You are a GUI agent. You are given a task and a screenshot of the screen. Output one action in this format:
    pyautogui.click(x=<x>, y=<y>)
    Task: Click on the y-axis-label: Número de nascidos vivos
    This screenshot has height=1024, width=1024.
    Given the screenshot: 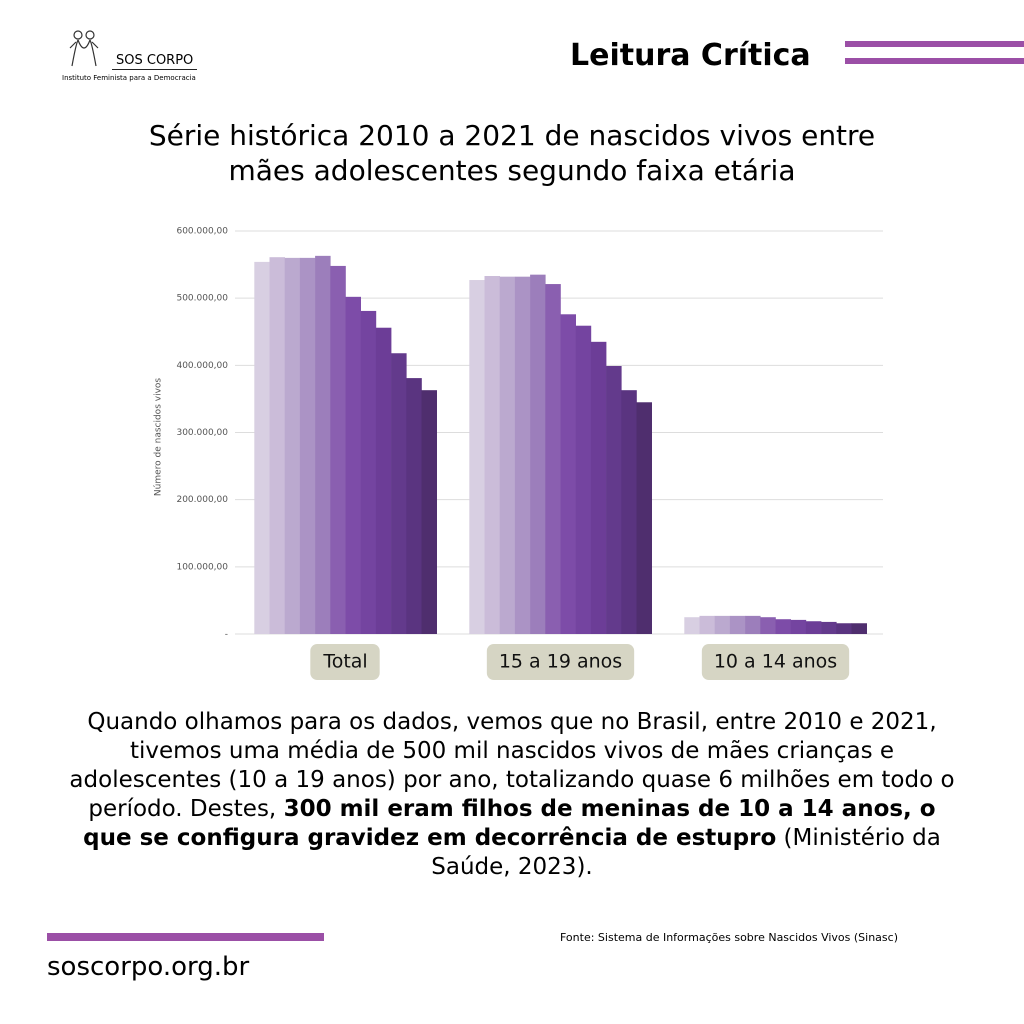 What is the action you would take?
    pyautogui.click(x=159, y=437)
    